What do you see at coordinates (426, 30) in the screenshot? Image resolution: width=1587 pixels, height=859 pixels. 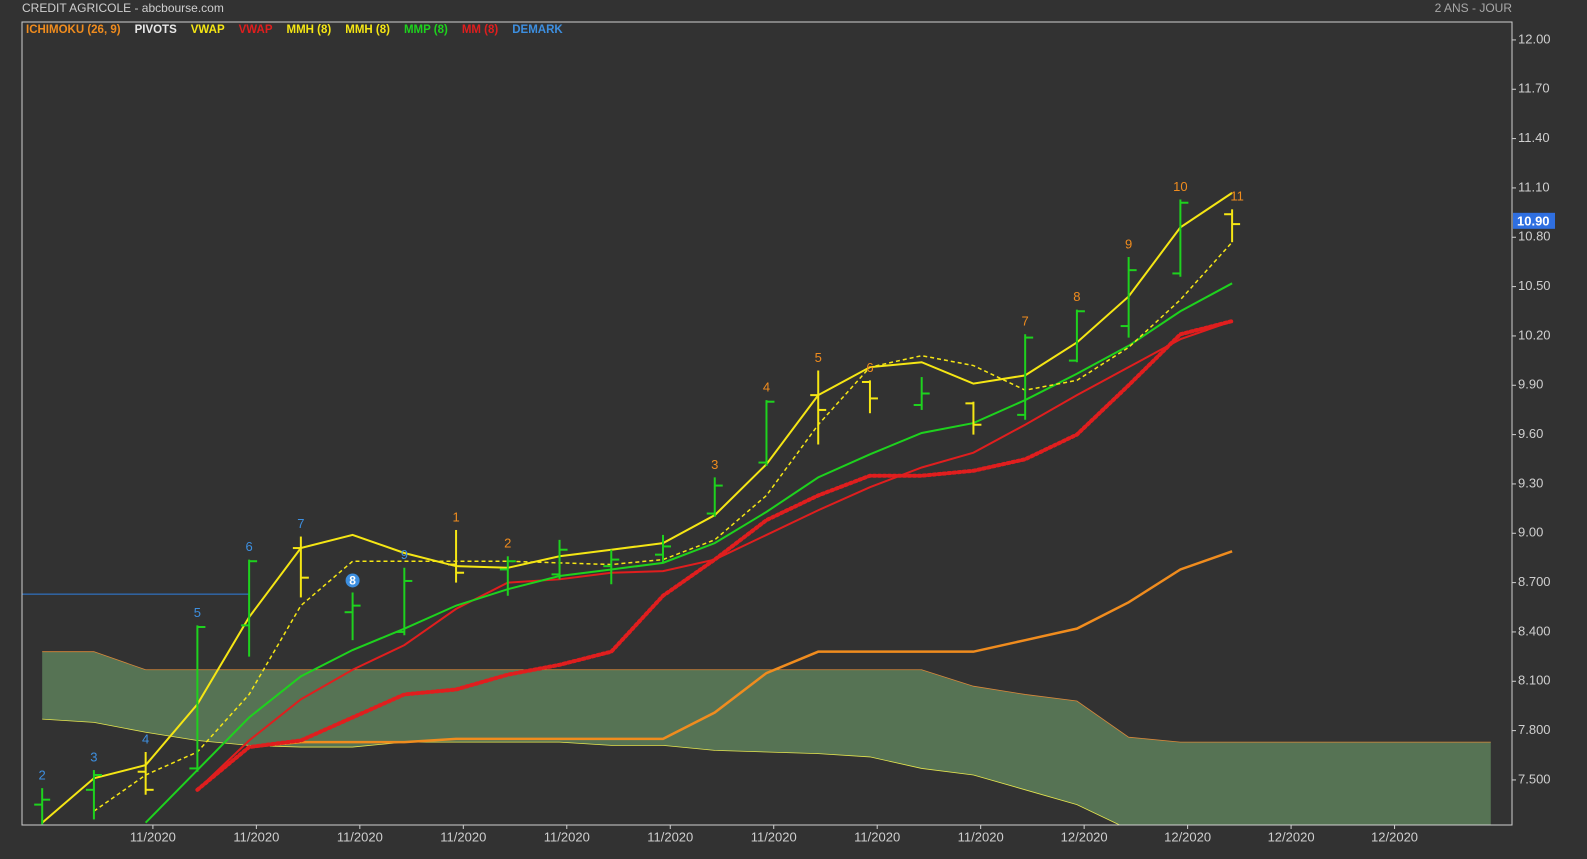 I see `legend-item: MMP (8)` at bounding box center [426, 30].